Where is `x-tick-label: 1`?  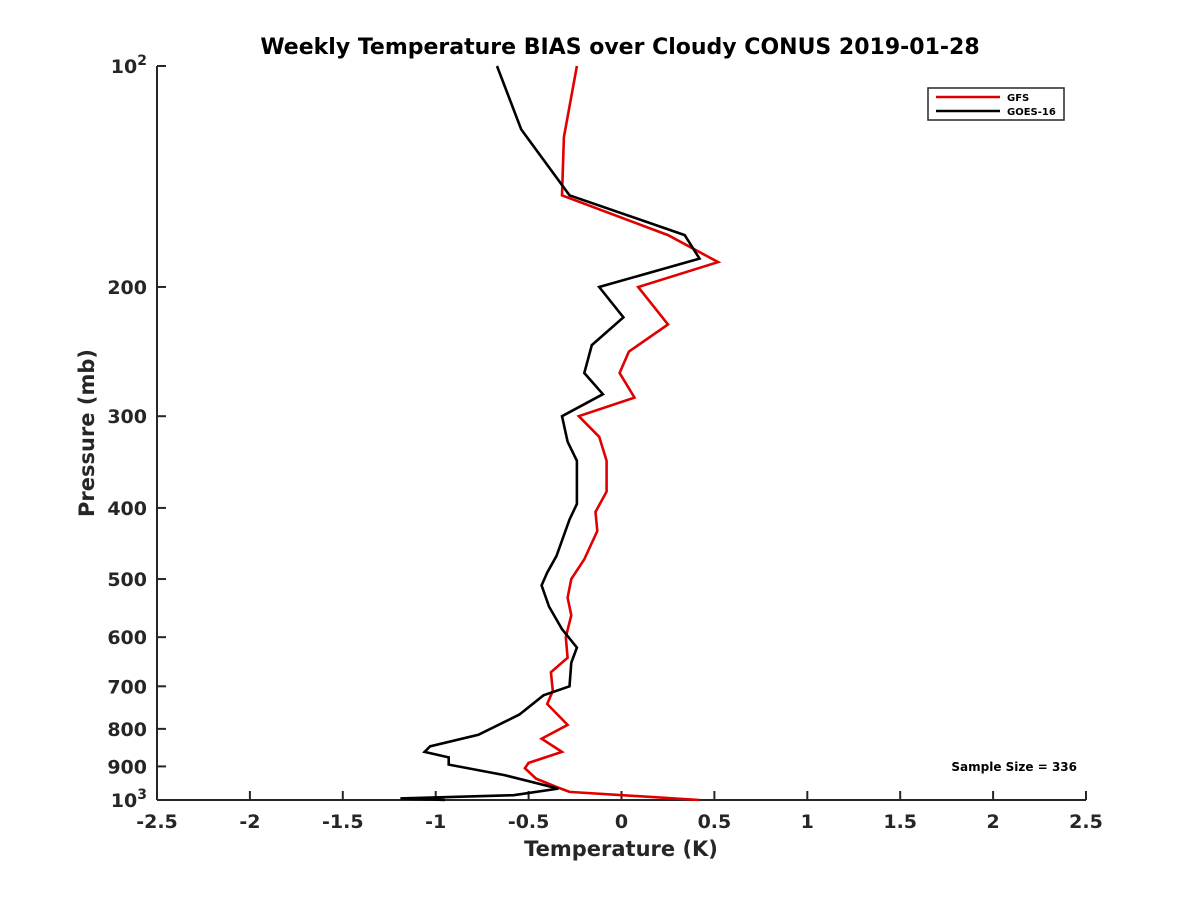 x-tick-label: 1 is located at coordinates (807, 822).